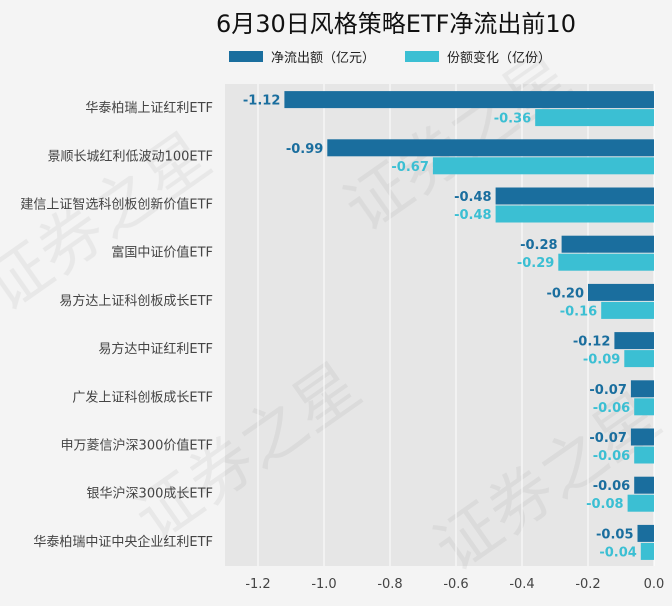 The image size is (672, 606). Describe the element at coordinates (601, 360) in the screenshot. I see `data-label: -0.09` at that location.